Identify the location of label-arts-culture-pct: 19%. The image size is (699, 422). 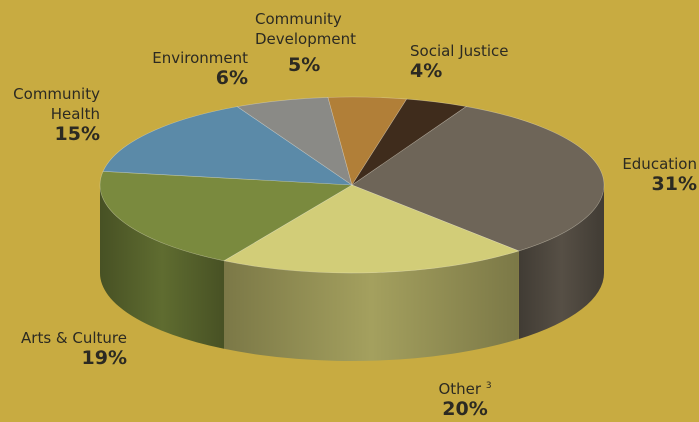
(104, 358).